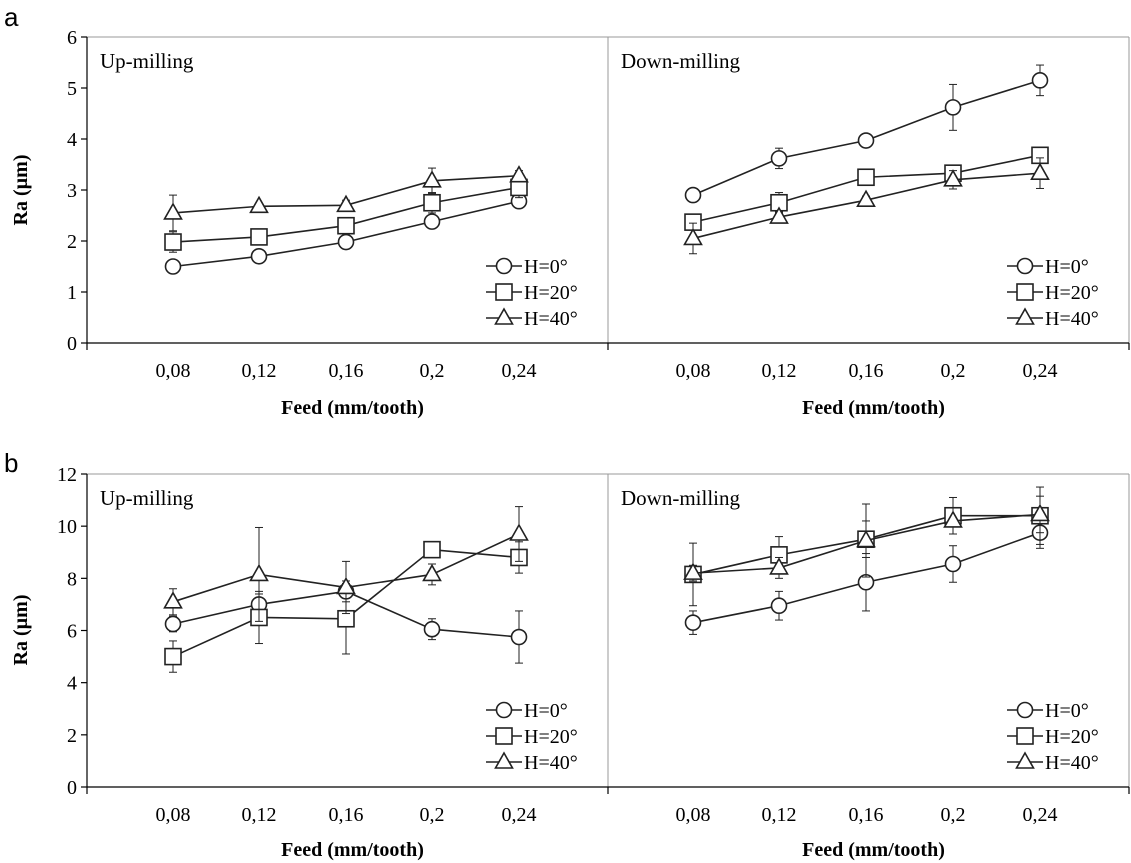 The image size is (1131, 863). Describe the element at coordinates (72, 89) in the screenshot. I see `y-tick-label: 5` at that location.